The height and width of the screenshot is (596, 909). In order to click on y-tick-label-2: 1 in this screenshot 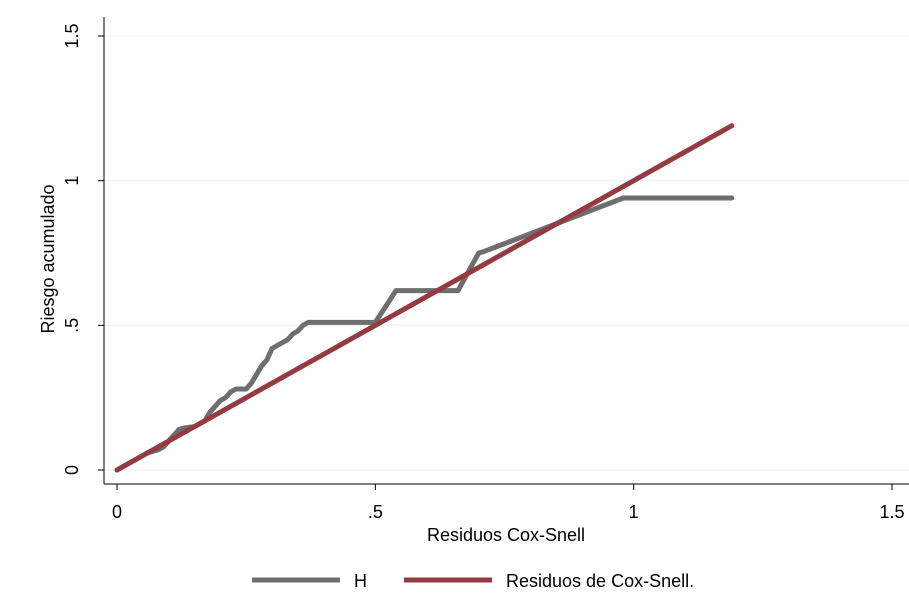, I will do `click(72, 181)`.